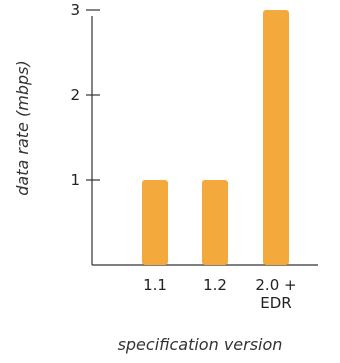 The height and width of the screenshot is (363, 340). I want to click on x-tick-label: 2.0 + EDR, so click(275, 294).